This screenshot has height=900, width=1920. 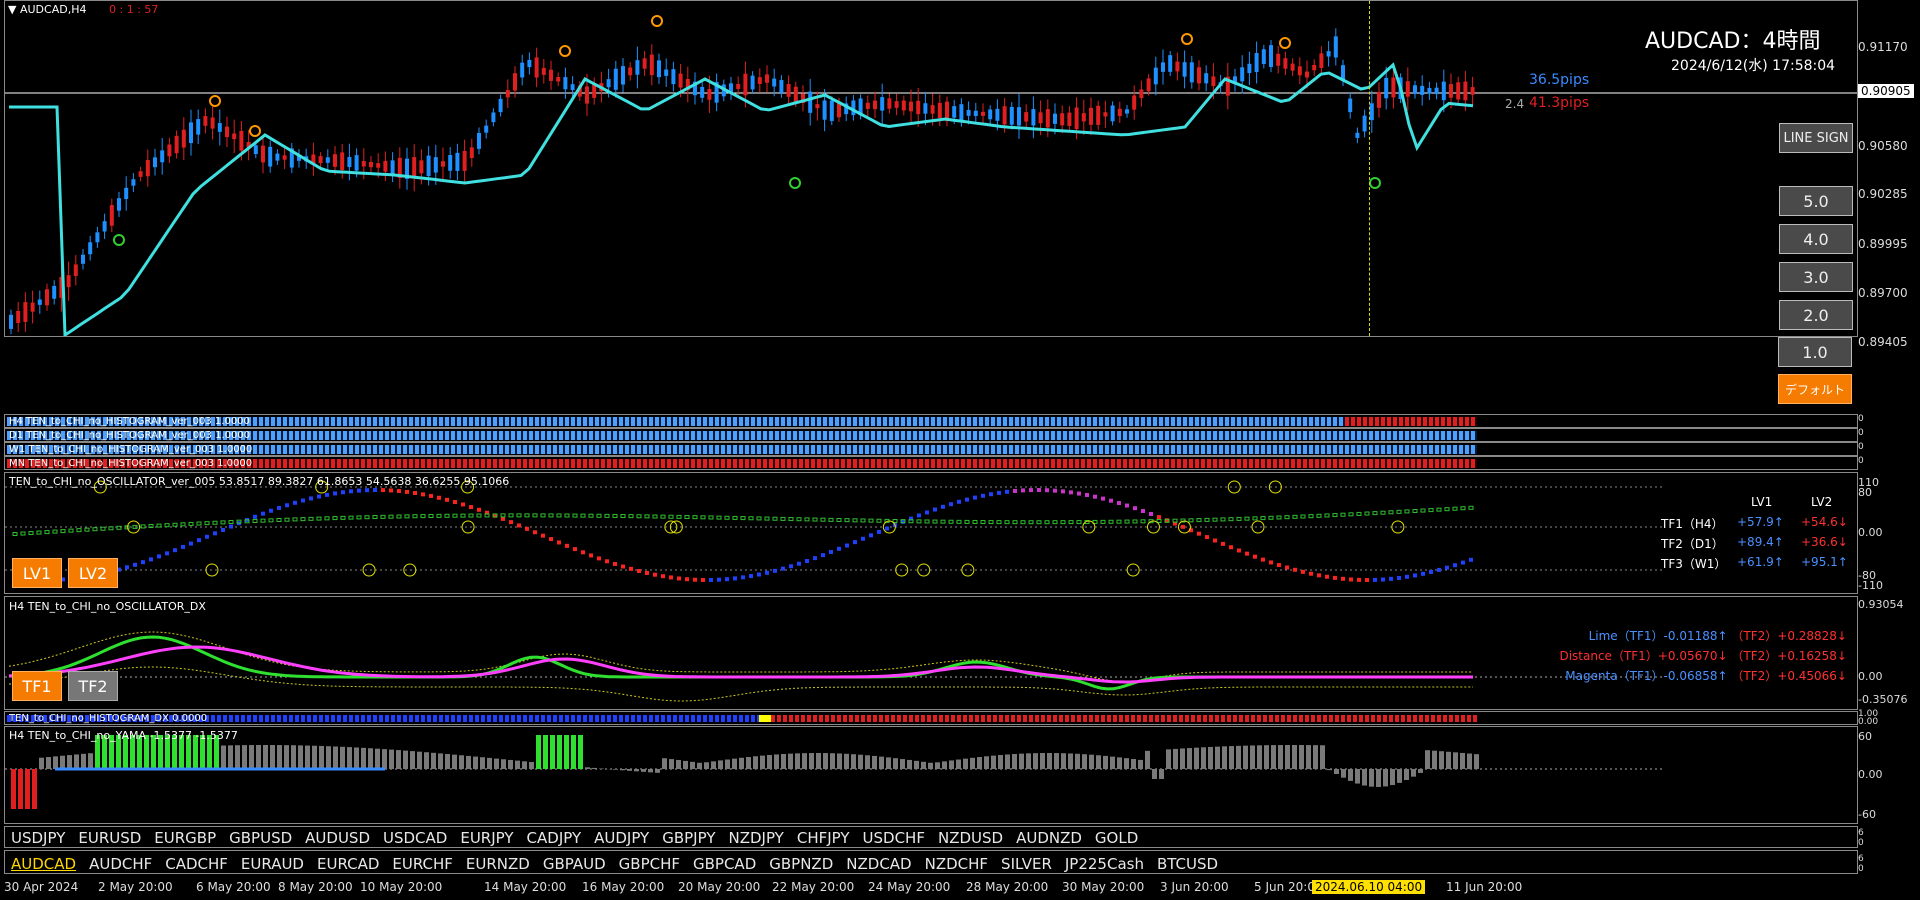 I want to click on symbol-nzdjpy: NZDJPY, so click(x=756, y=838).